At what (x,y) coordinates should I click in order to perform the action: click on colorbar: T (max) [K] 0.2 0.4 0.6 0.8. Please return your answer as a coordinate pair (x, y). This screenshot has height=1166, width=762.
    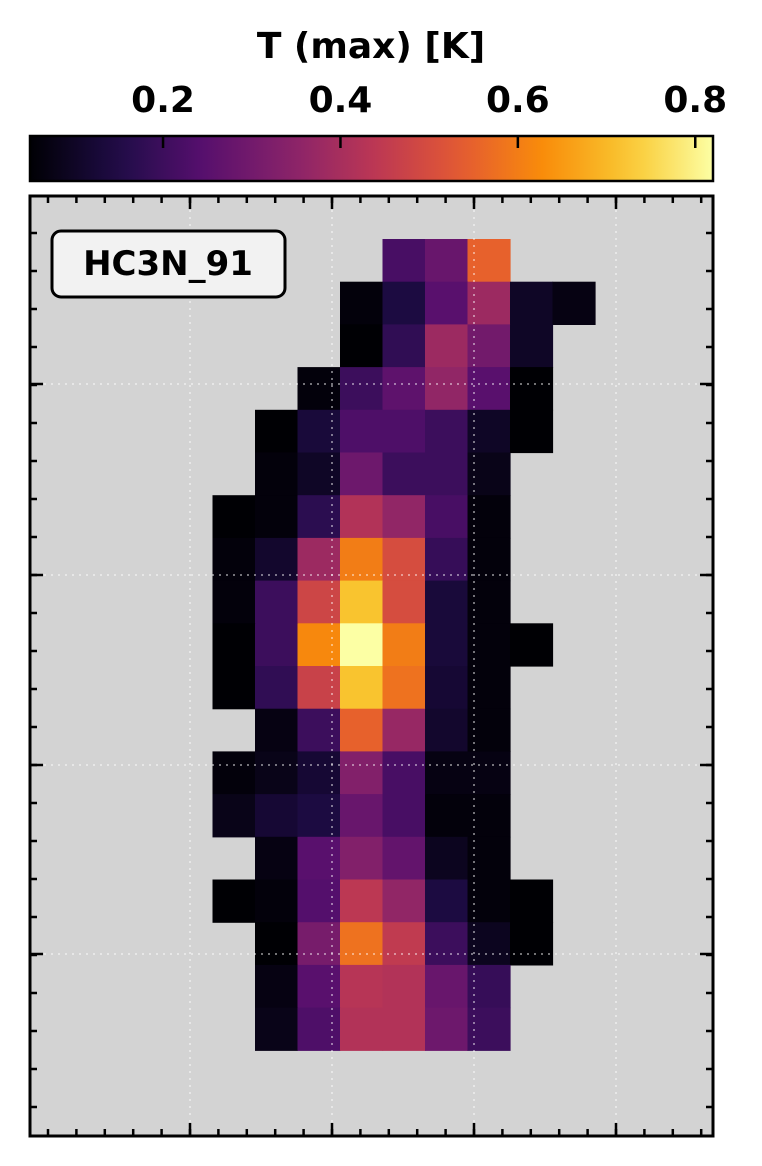
    Looking at the image, I should click on (377, 104).